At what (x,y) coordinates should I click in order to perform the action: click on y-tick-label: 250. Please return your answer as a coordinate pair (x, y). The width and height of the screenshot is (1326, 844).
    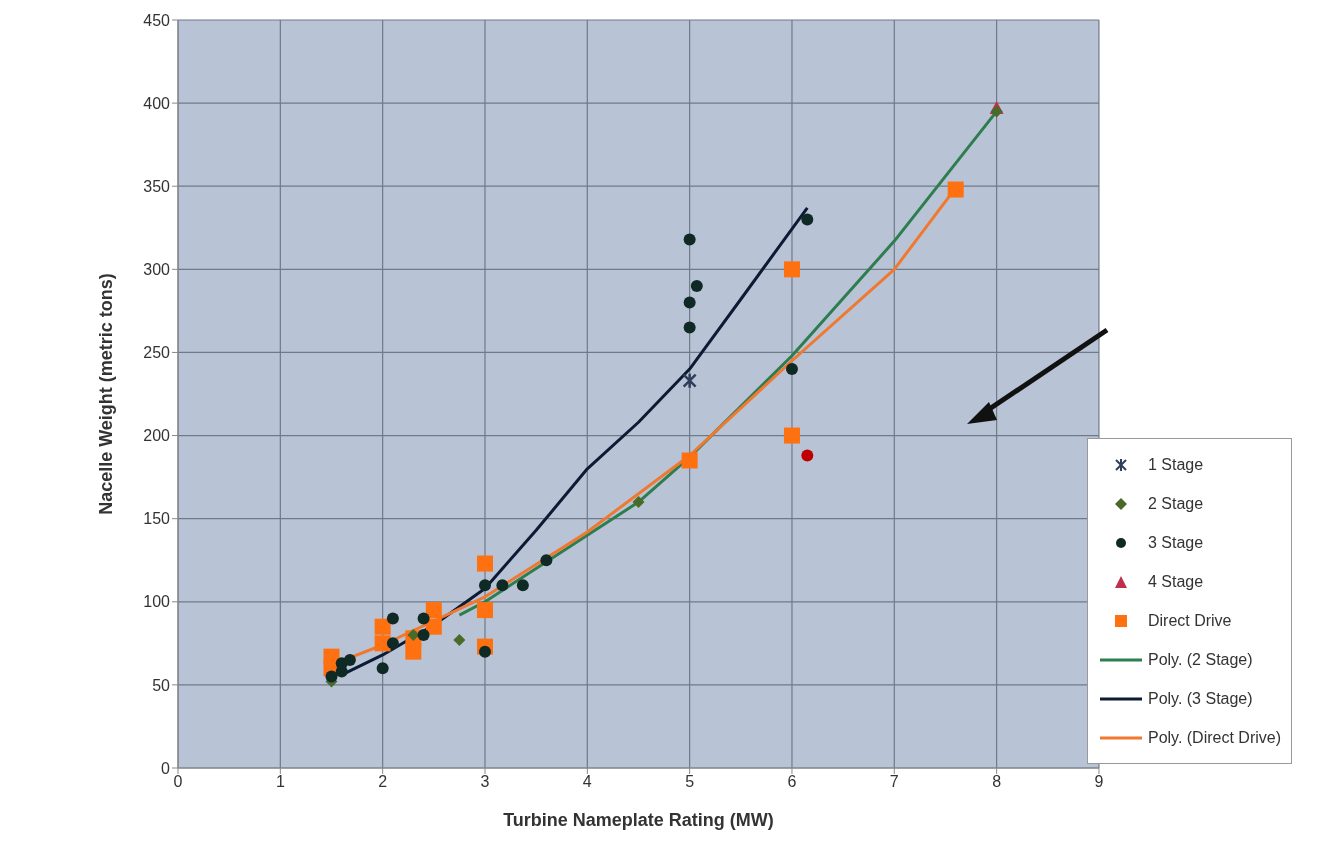
    Looking at the image, I should click on (157, 353).